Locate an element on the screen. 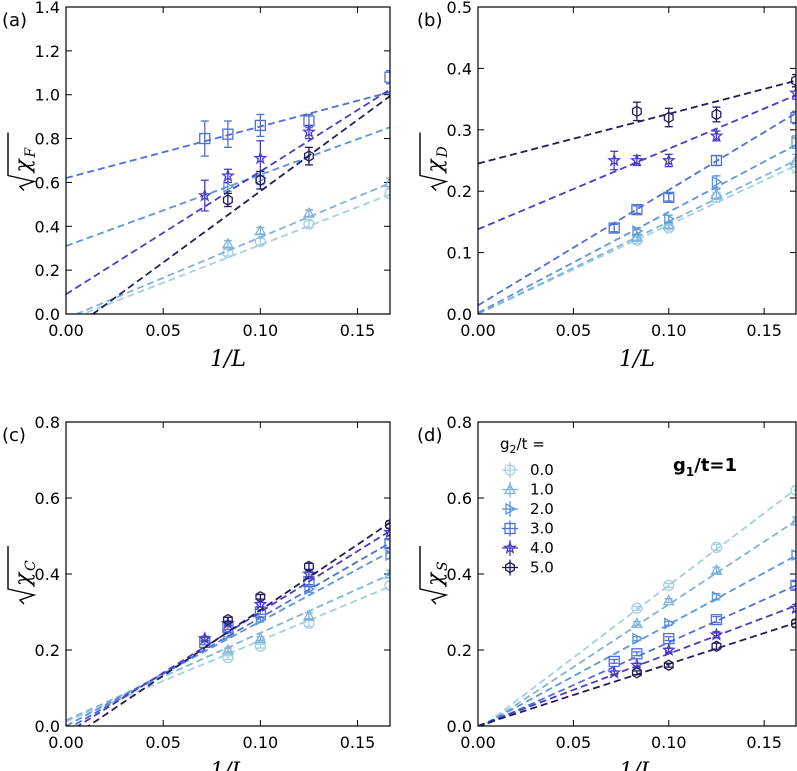 This screenshot has height=771, width=797. y-tick-label: 0.1 is located at coordinates (459, 253).